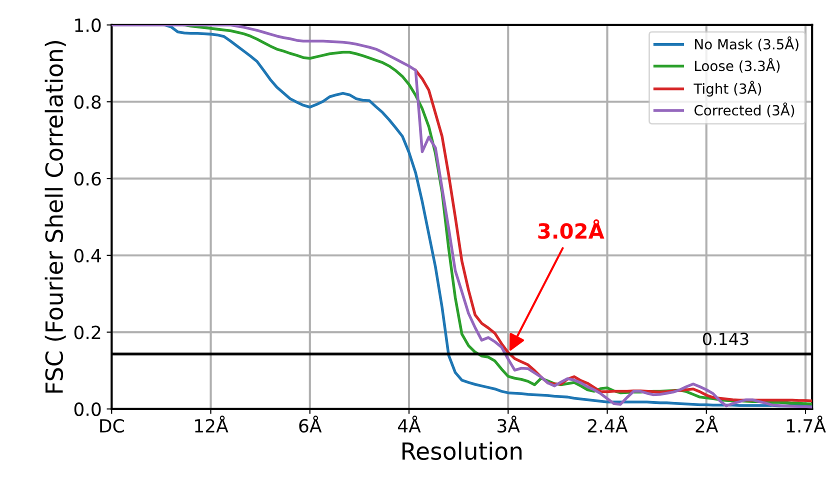  Describe the element at coordinates (409, 424) in the screenshot. I see `x-tick-label: 4Å` at that location.